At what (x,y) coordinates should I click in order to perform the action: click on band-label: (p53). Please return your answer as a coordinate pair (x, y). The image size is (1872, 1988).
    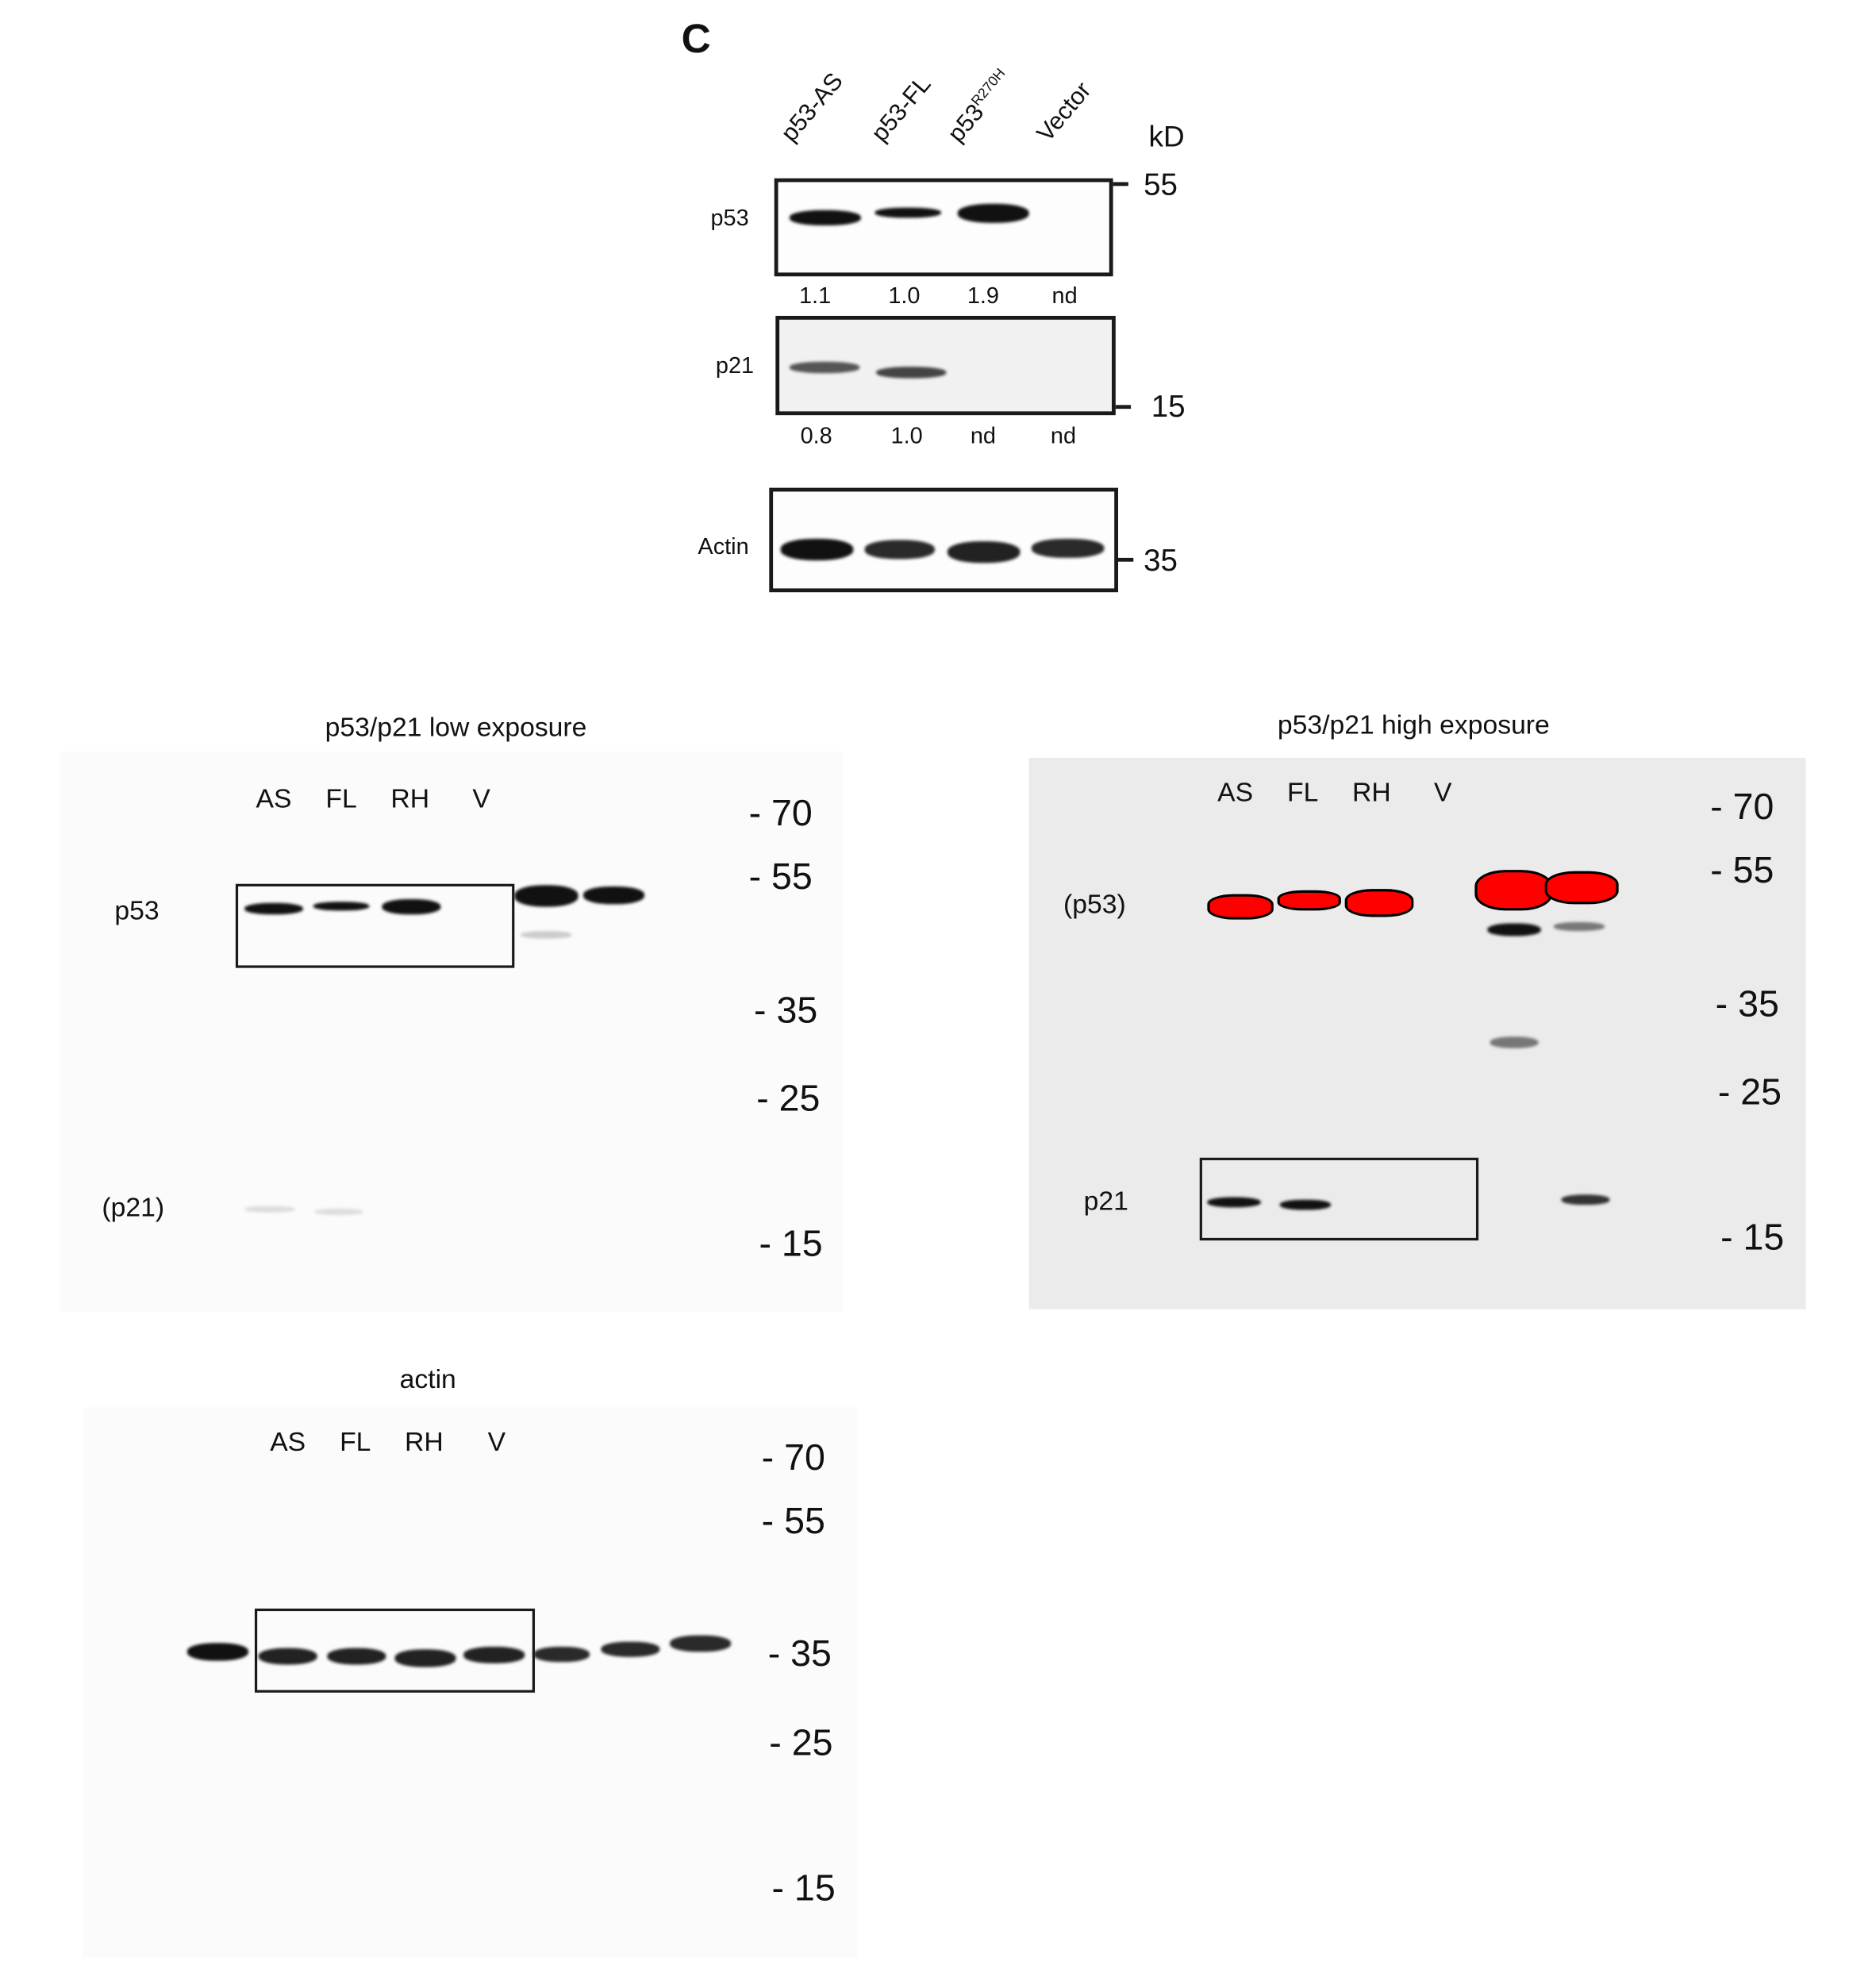
    Looking at the image, I should click on (1094, 905).